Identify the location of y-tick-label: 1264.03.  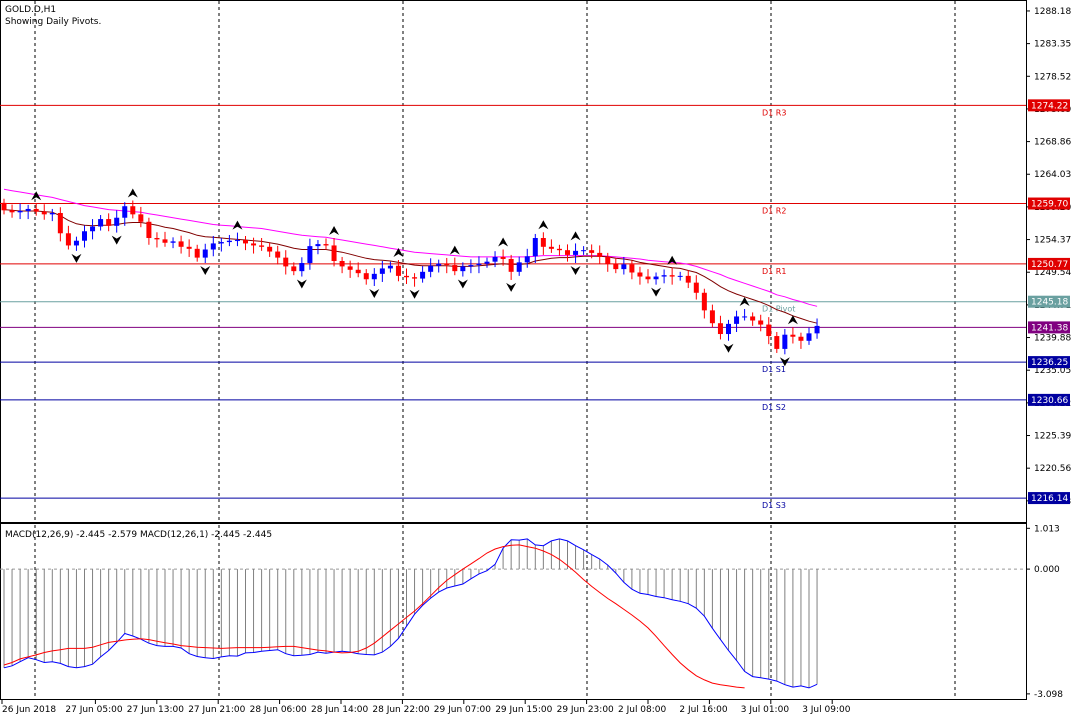
(1052, 175).